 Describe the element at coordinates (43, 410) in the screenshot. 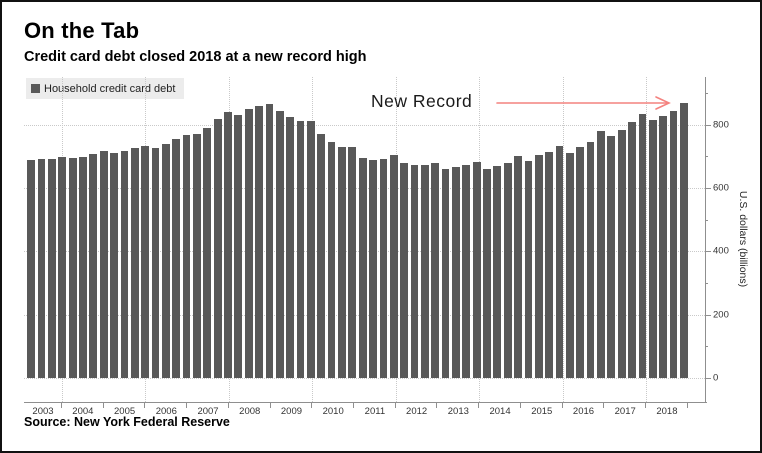

I see `x-tick-label: 2003` at that location.